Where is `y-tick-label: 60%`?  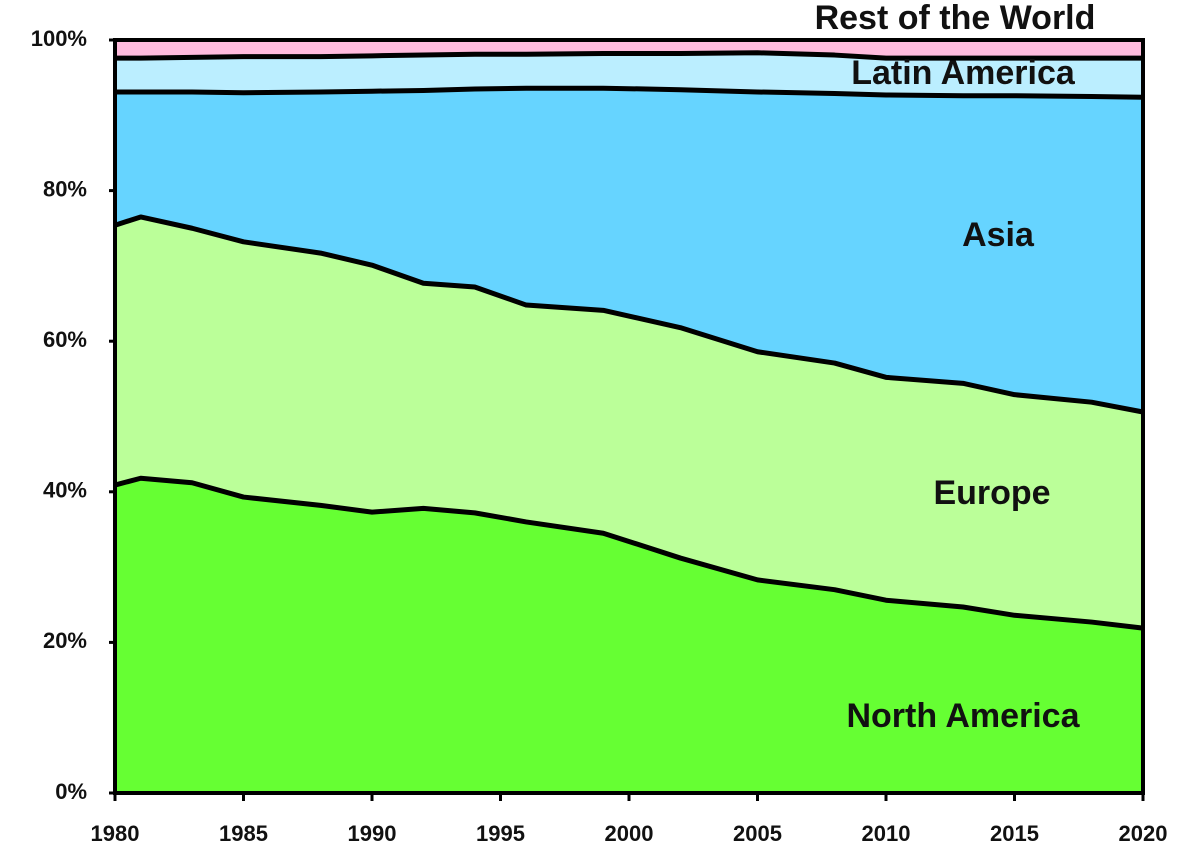 y-tick-label: 60% is located at coordinates (65, 339).